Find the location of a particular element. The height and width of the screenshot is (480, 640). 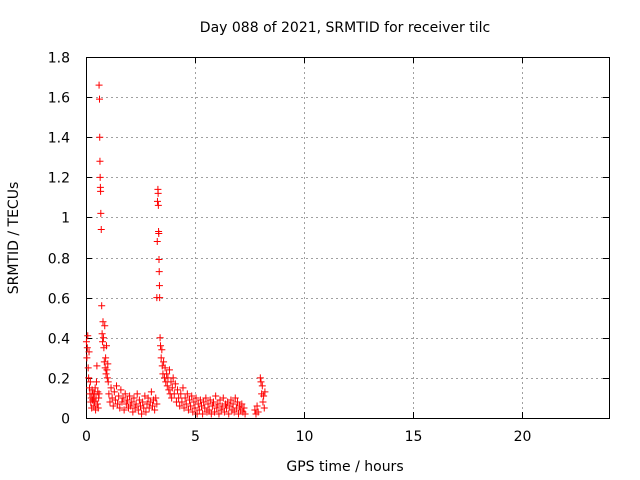

y-tick-label: 1.8 is located at coordinates (59, 59).